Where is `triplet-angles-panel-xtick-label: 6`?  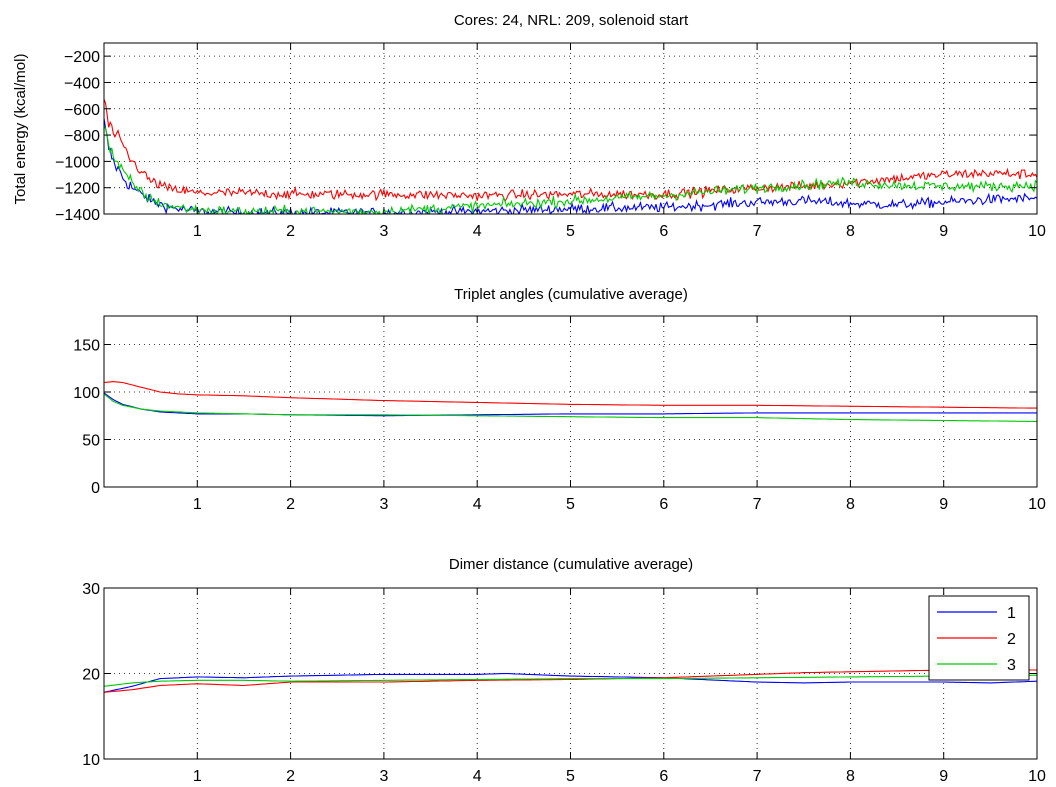 triplet-angles-panel-xtick-label: 6 is located at coordinates (663, 504).